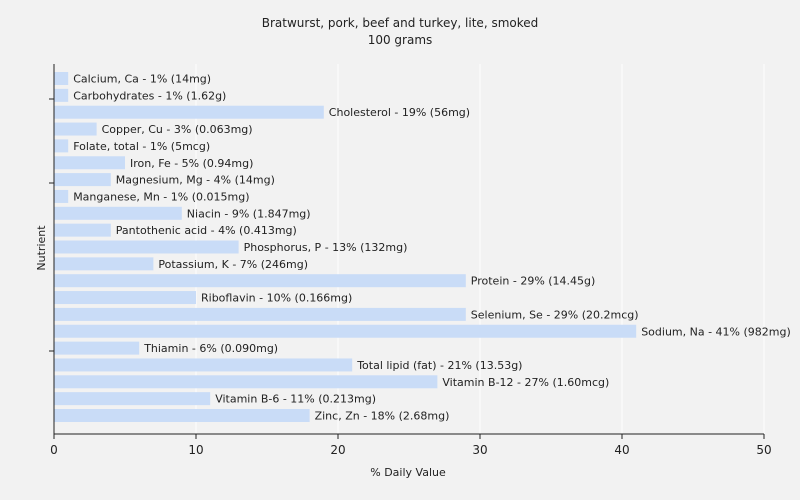 The image size is (800, 500). Describe the element at coordinates (191, 163) in the screenshot. I see `bar-label: Iron, Fe - 5% (0.94mg)` at that location.